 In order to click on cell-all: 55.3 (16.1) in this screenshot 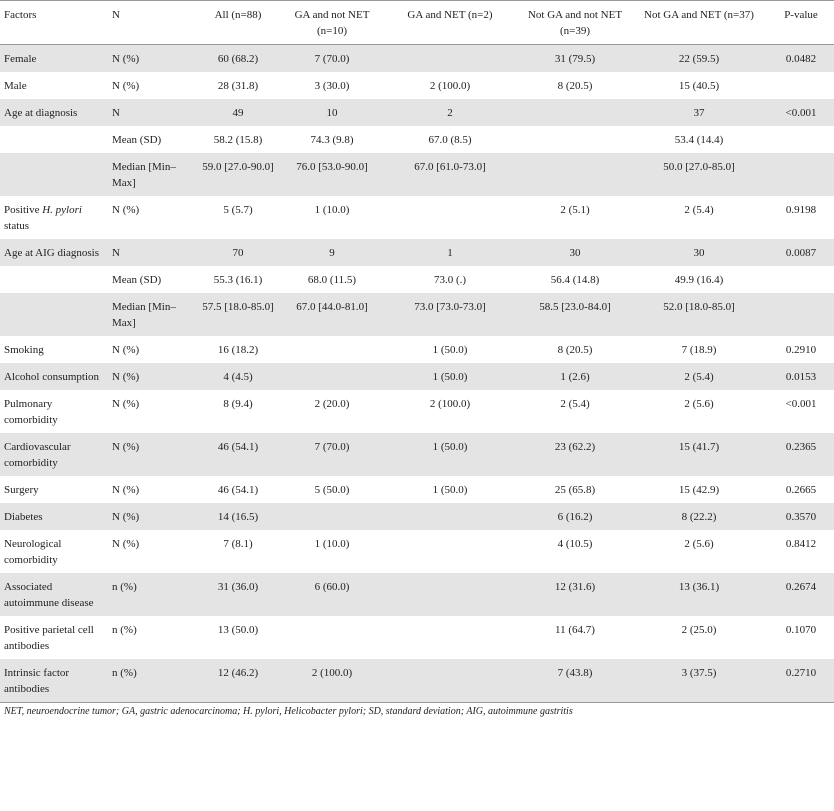, I will do `click(238, 280)`.